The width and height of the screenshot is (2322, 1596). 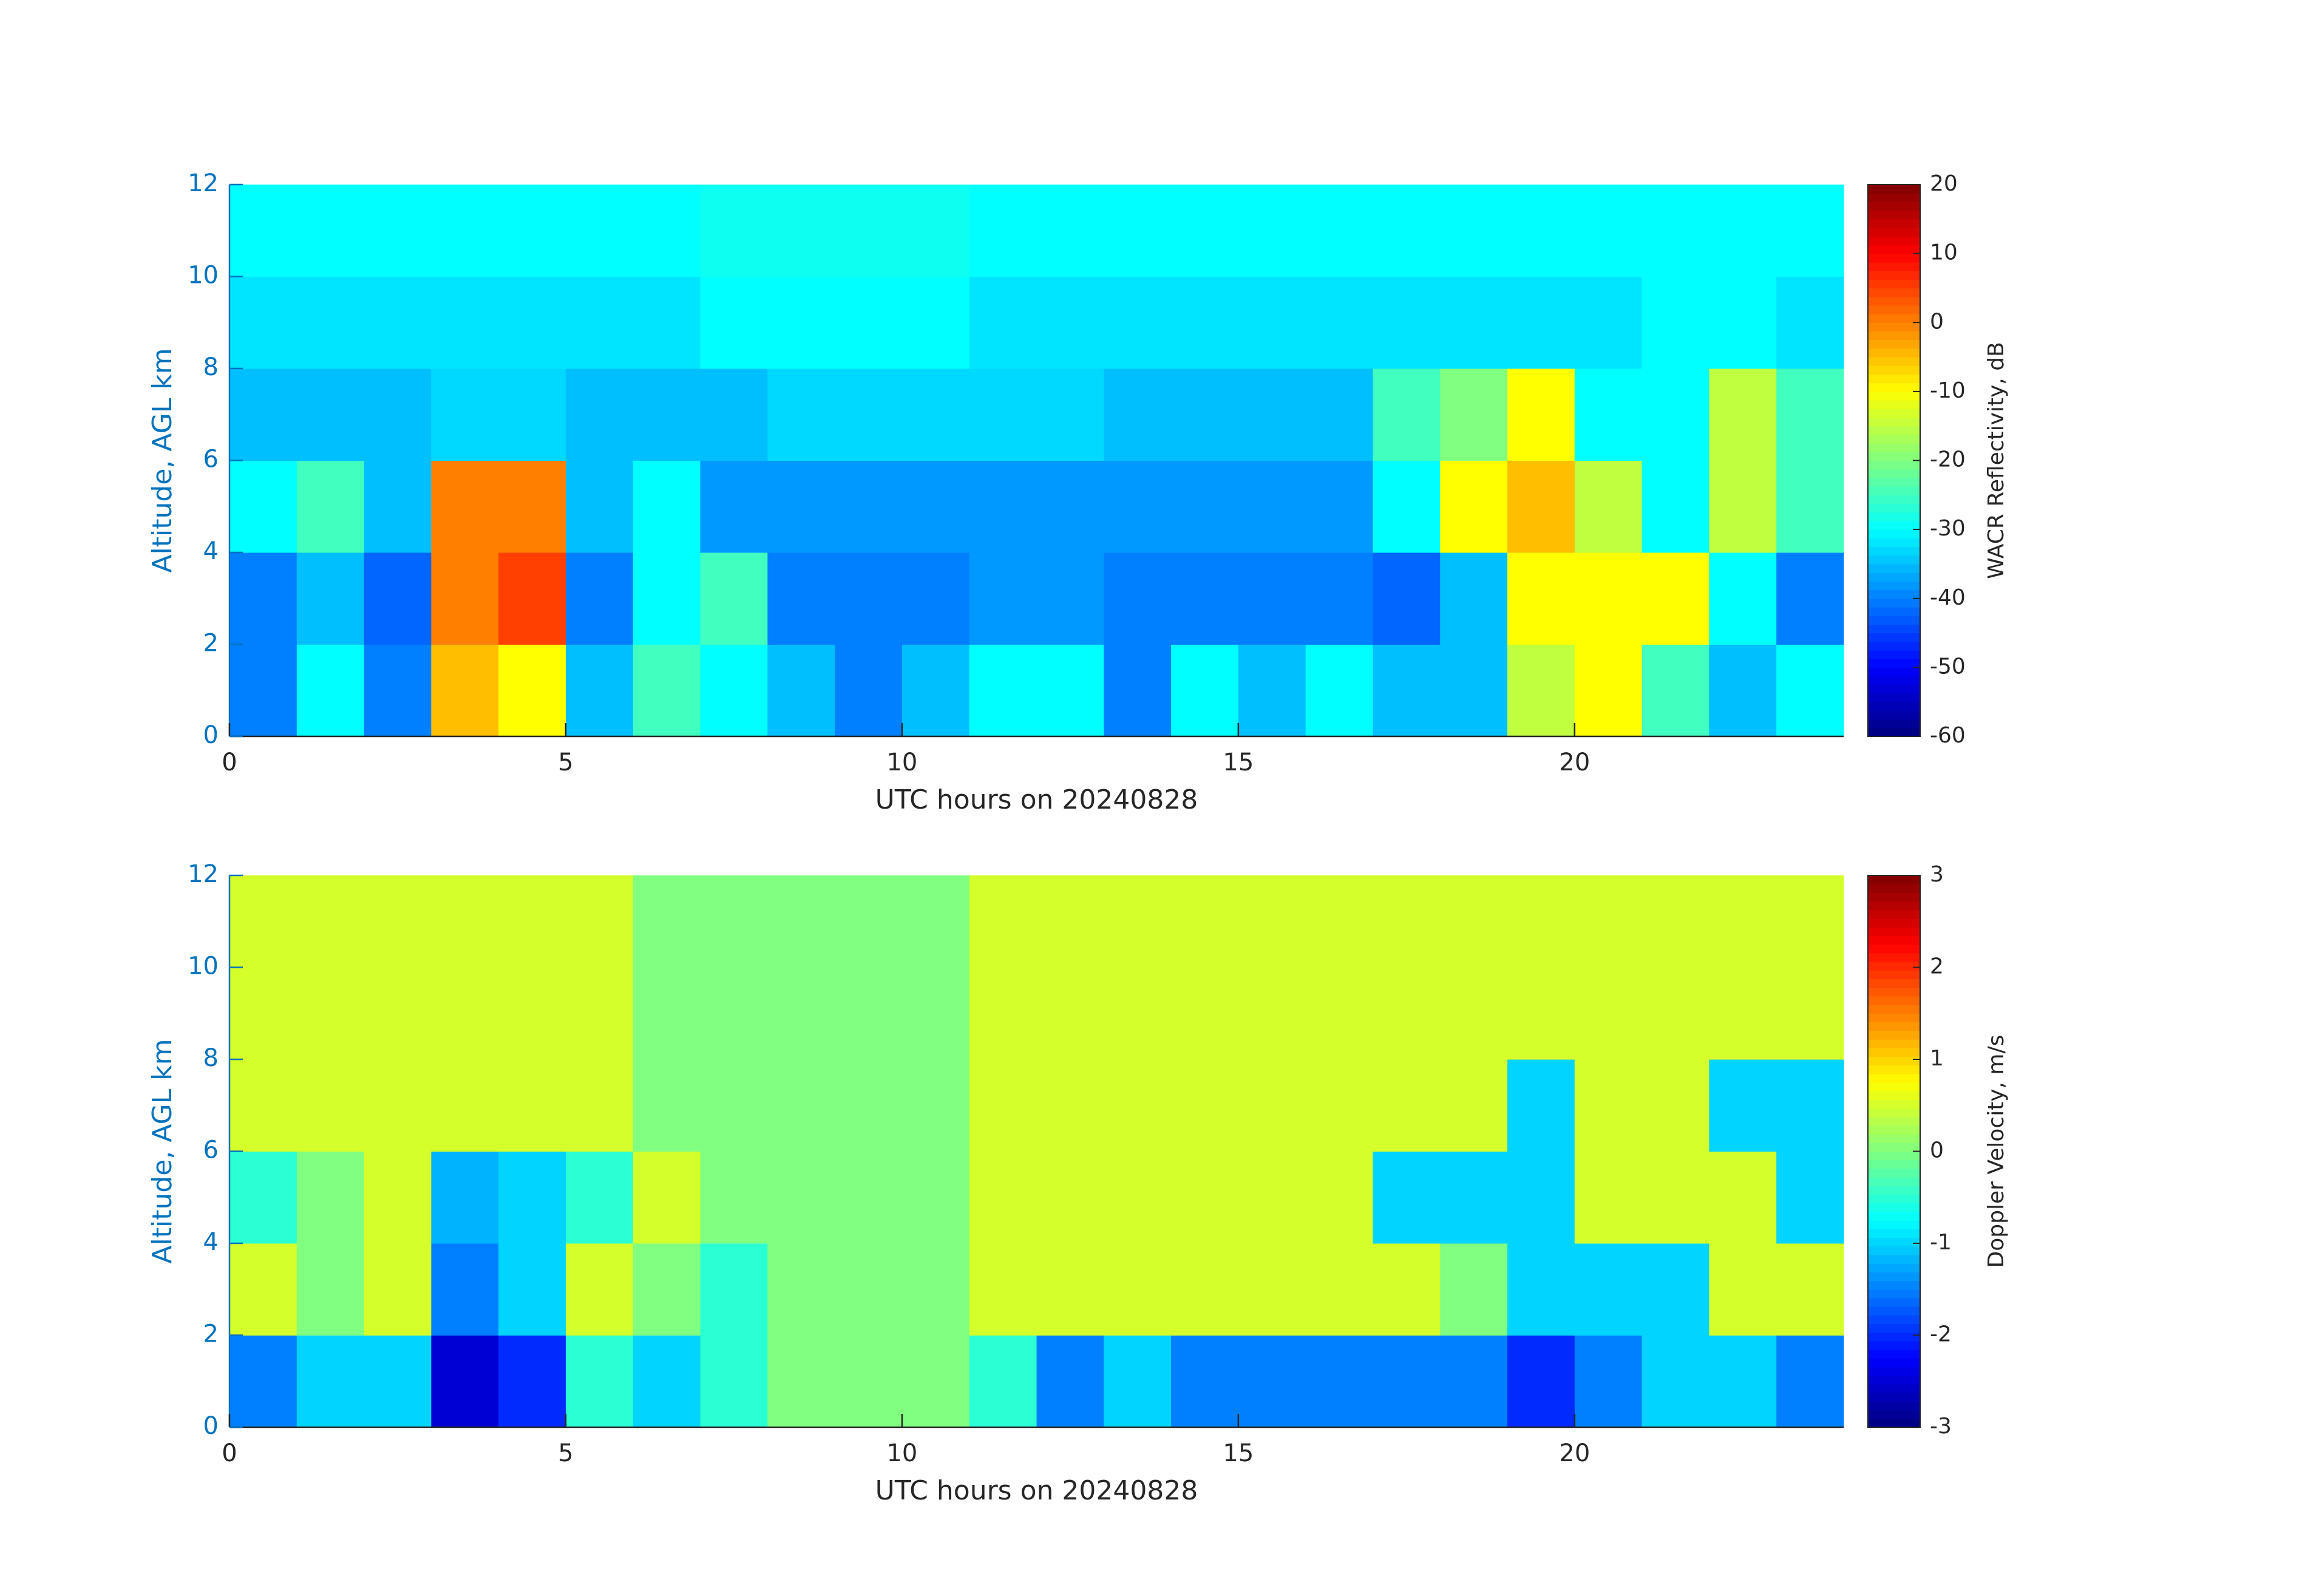 I want to click on colorbar-tick-label: -2, so click(x=1941, y=1334).